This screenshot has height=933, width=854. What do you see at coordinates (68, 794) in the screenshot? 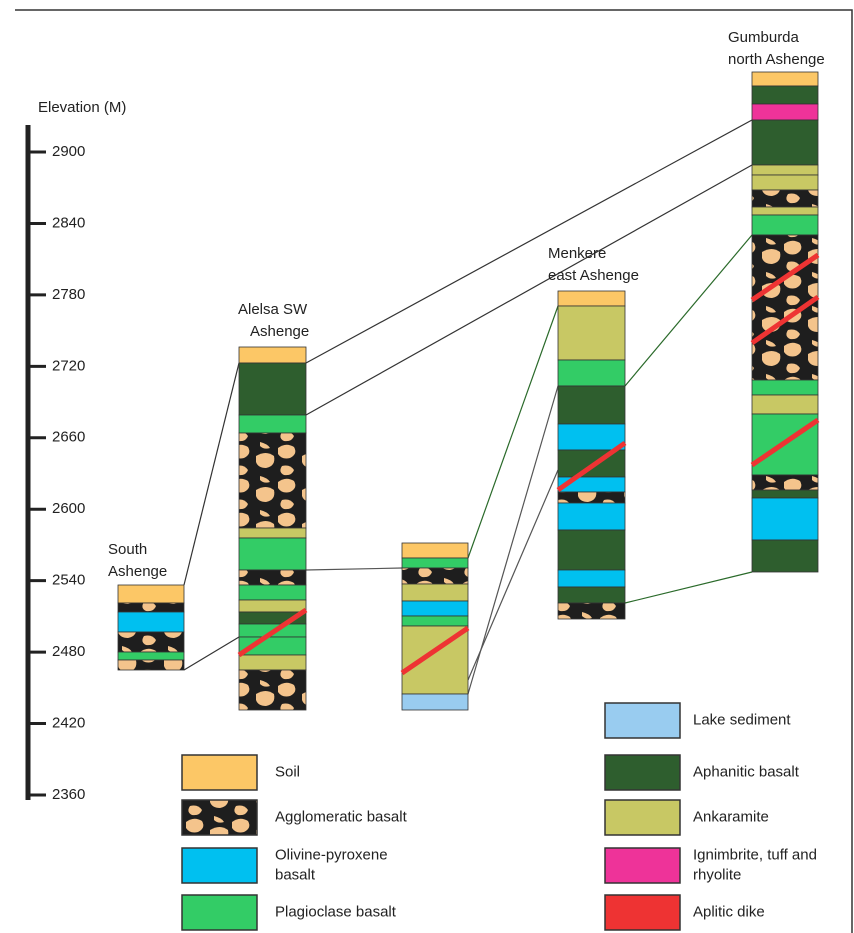
I see `tick-label: 2360` at bounding box center [68, 794].